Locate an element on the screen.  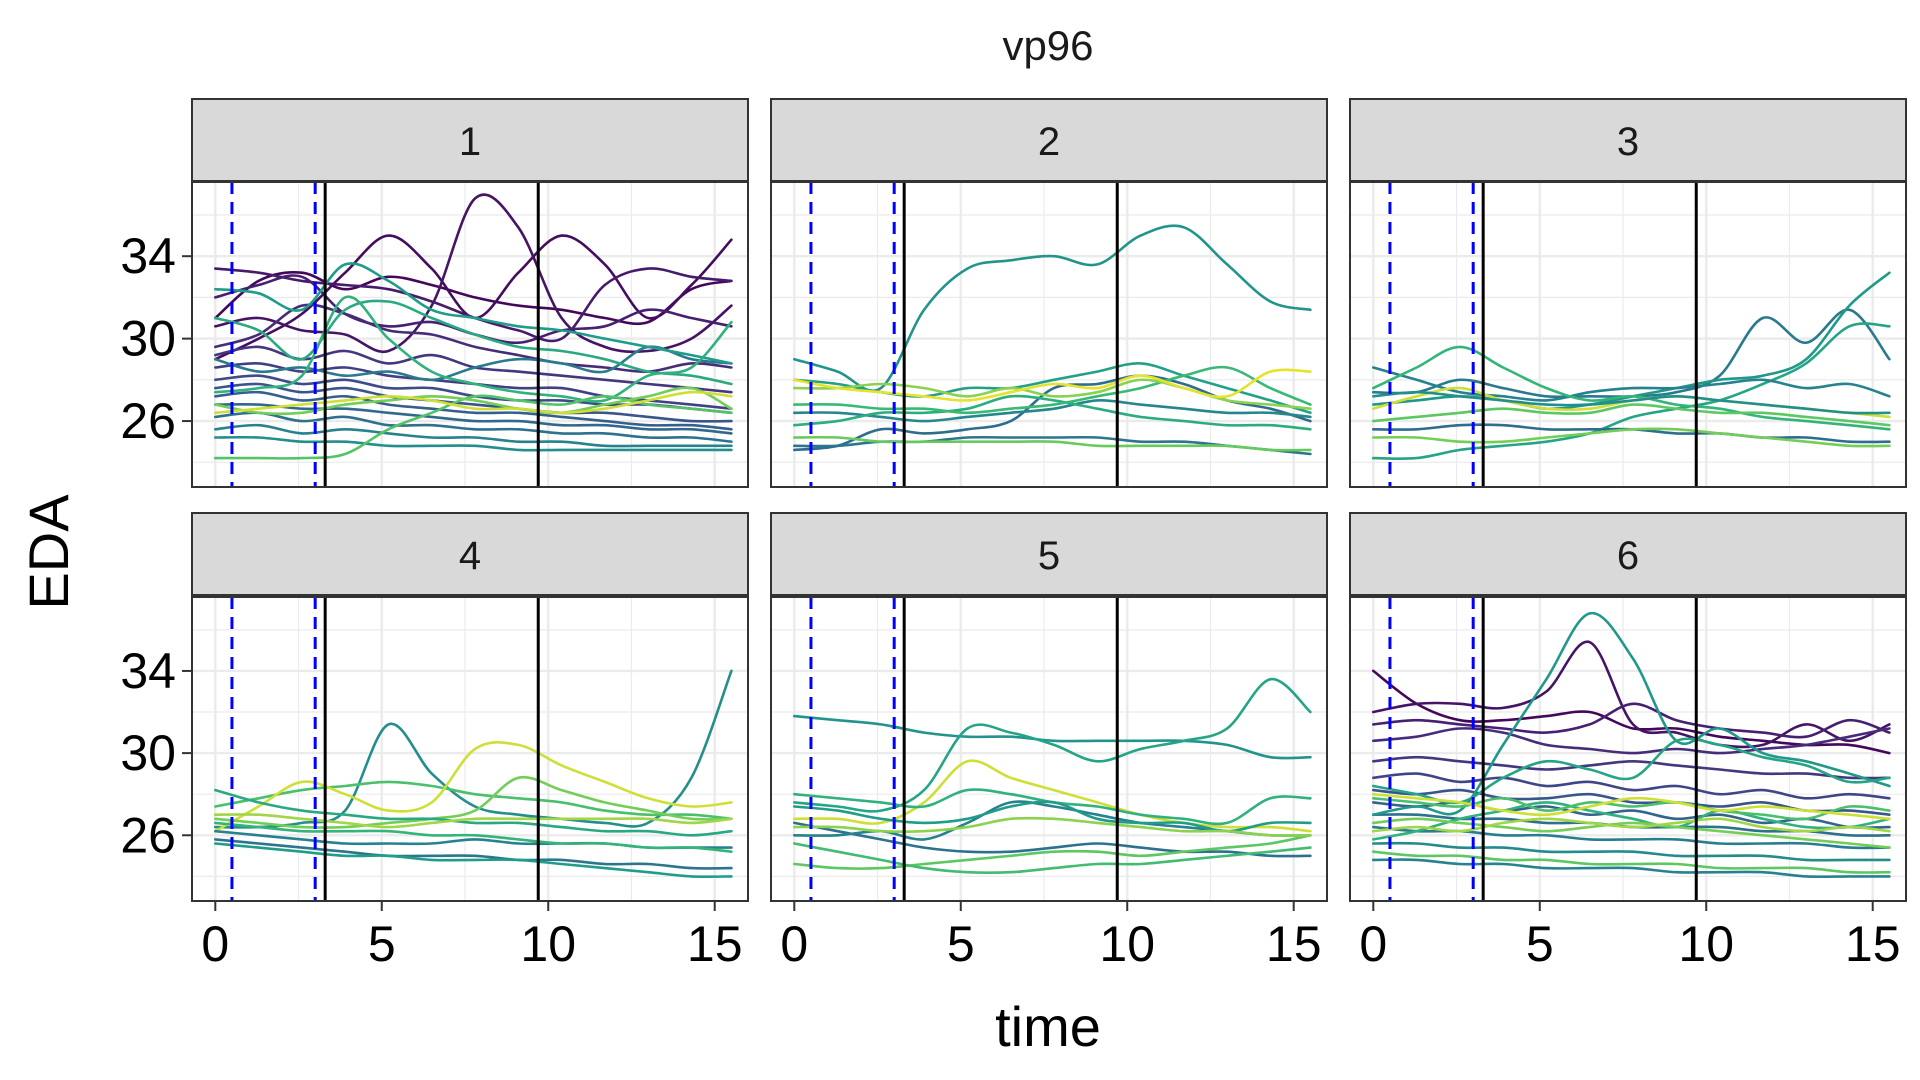
facet-strip-label: 4 is located at coordinates (470, 556).